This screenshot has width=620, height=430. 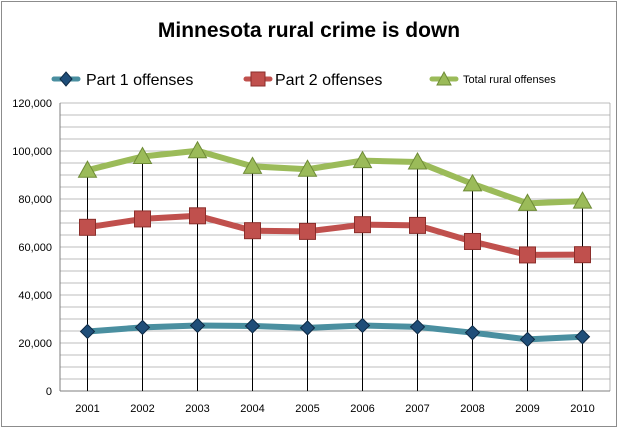 I want to click on x-tick-label: 2010, so click(x=582, y=409).